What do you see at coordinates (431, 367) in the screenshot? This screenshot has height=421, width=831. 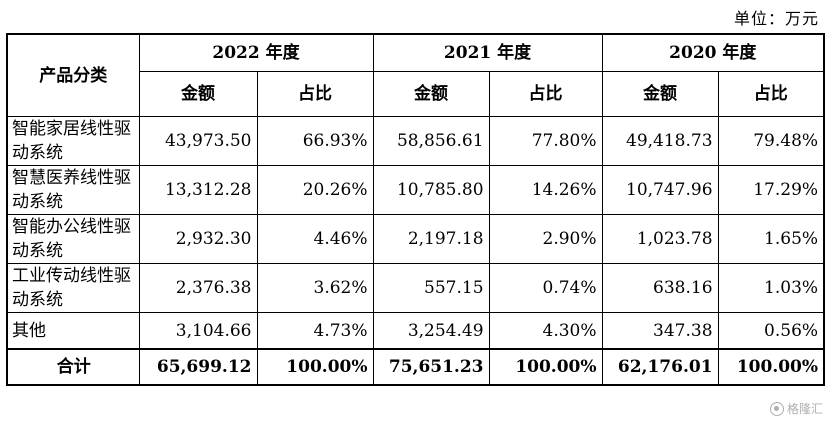 I see `total-amount-2021: 75,651.23` at bounding box center [431, 367].